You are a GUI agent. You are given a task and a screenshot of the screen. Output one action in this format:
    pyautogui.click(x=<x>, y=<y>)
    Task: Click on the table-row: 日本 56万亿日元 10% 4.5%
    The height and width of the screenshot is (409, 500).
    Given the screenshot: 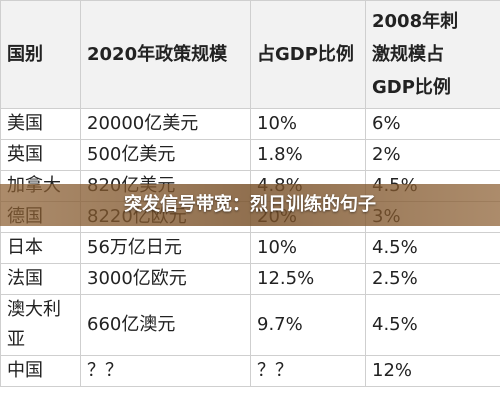 What is the action you would take?
    pyautogui.click(x=250, y=248)
    